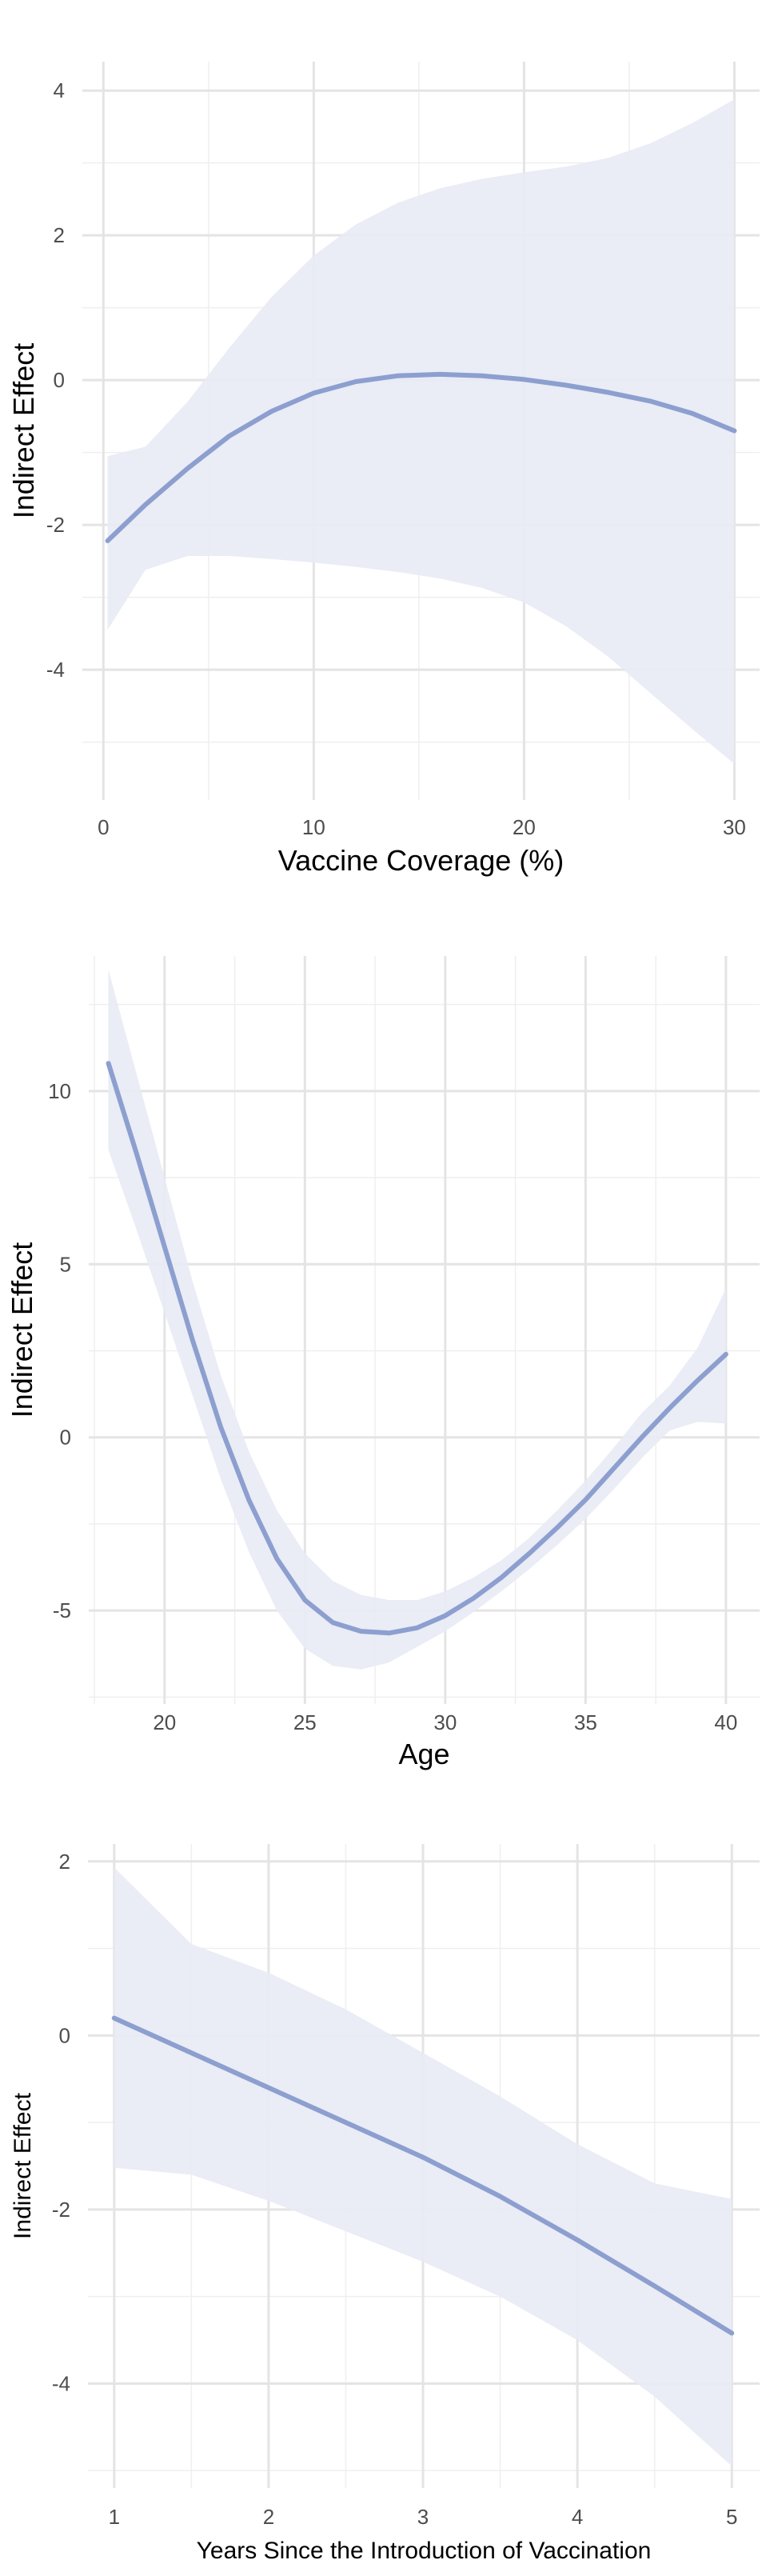 The width and height of the screenshot is (774, 2576). What do you see at coordinates (731, 2517) in the screenshot?
I see `x-tick-label: 5` at bounding box center [731, 2517].